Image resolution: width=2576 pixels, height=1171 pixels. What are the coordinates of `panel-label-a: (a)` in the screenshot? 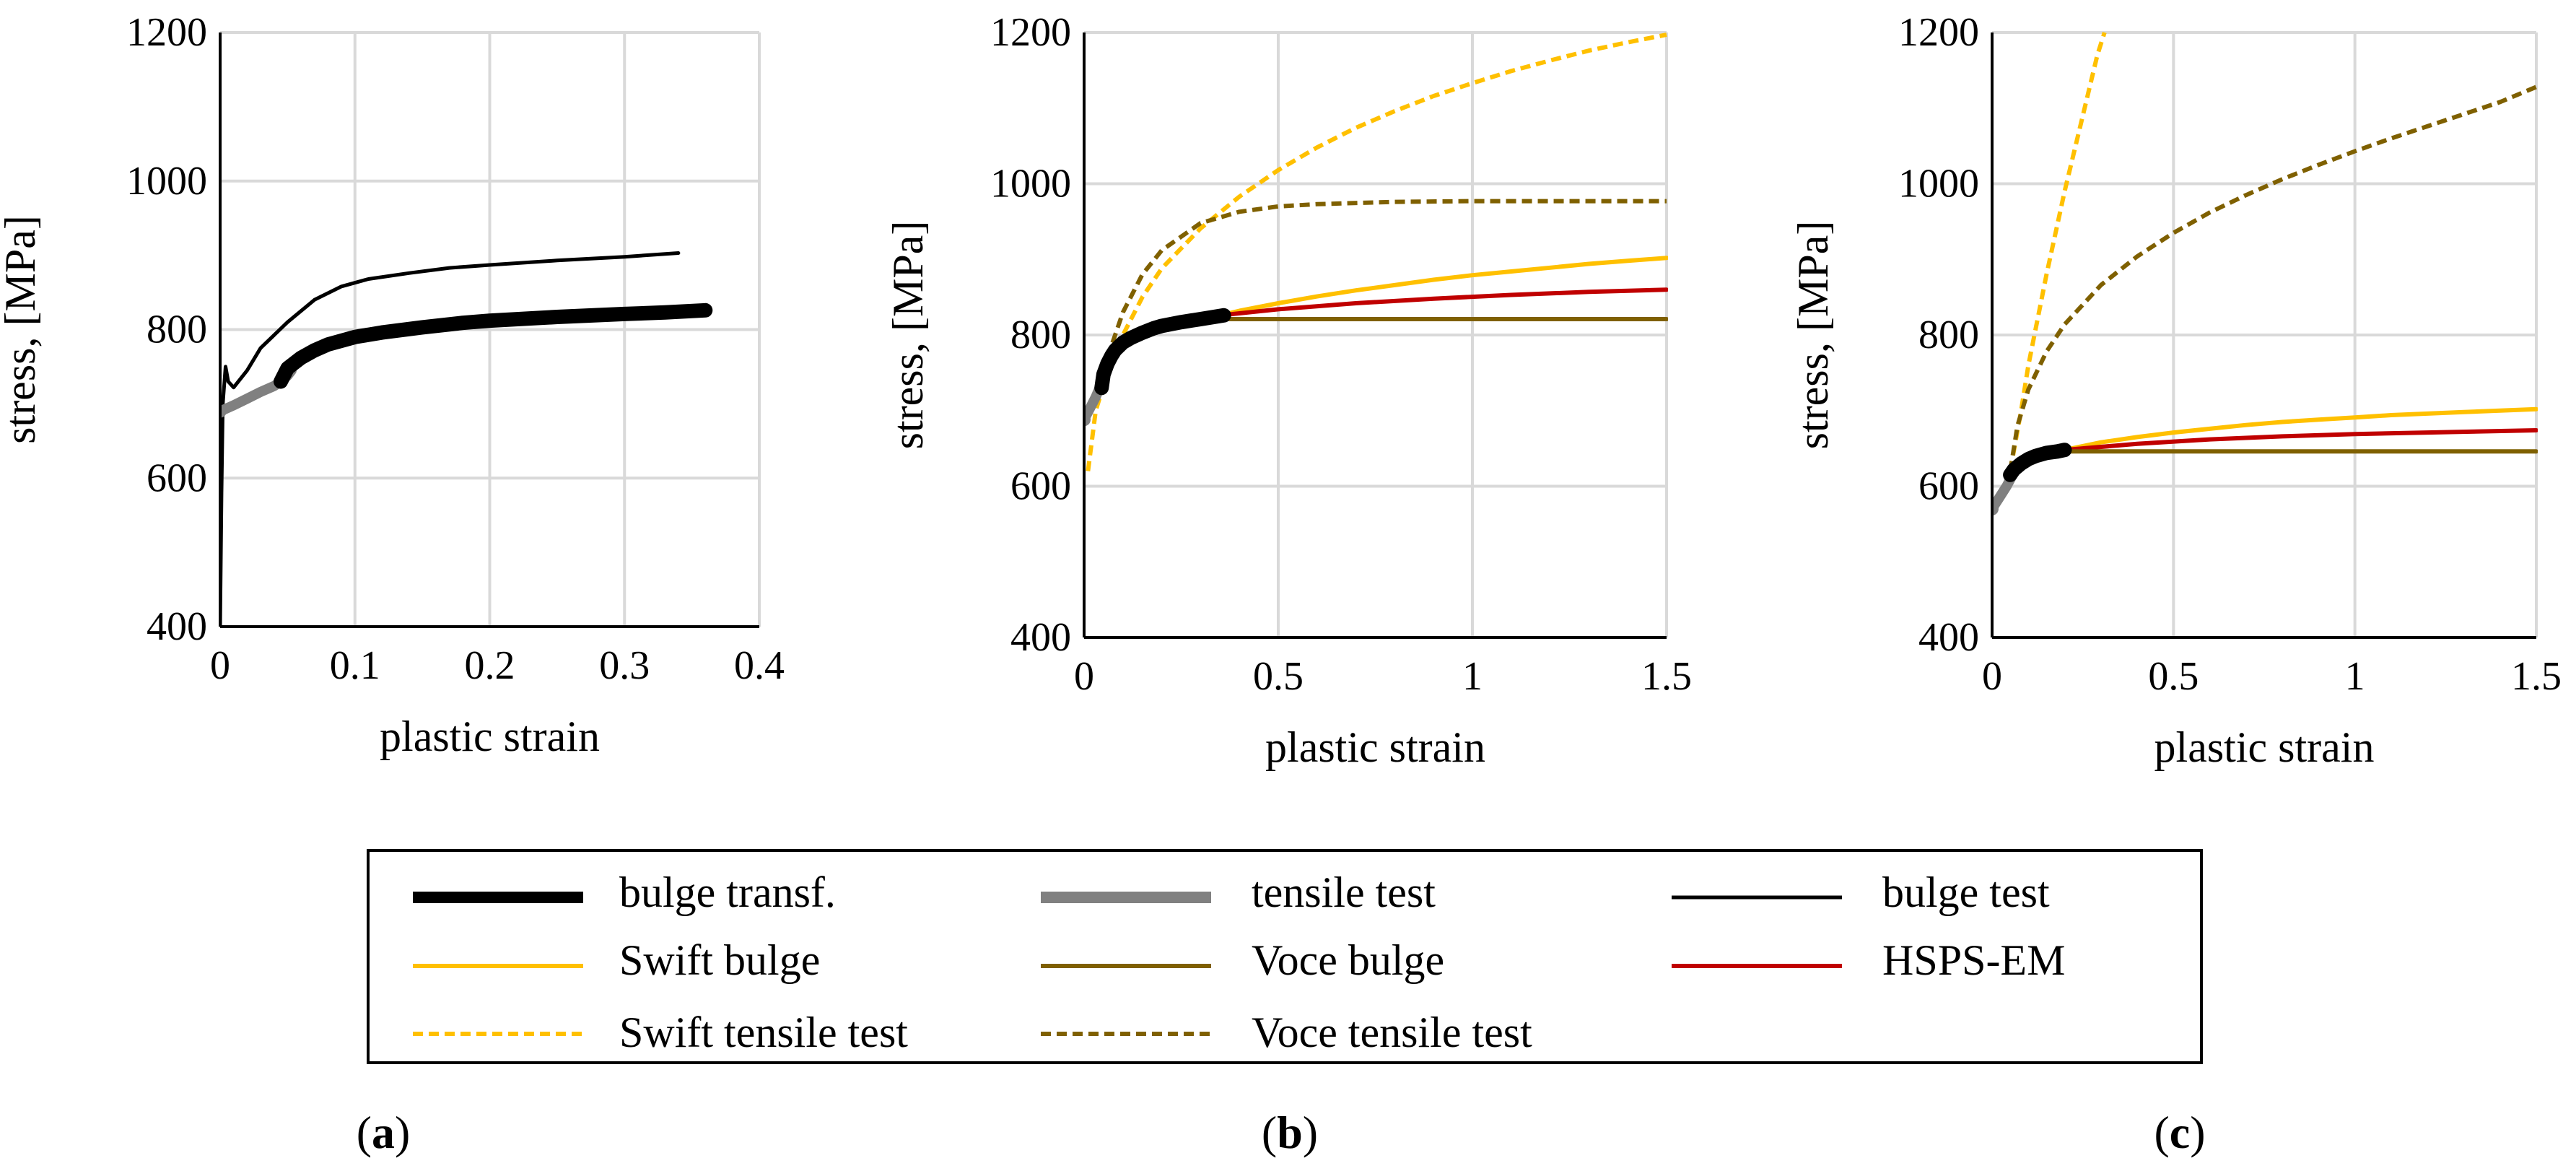 It's located at (384, 1132).